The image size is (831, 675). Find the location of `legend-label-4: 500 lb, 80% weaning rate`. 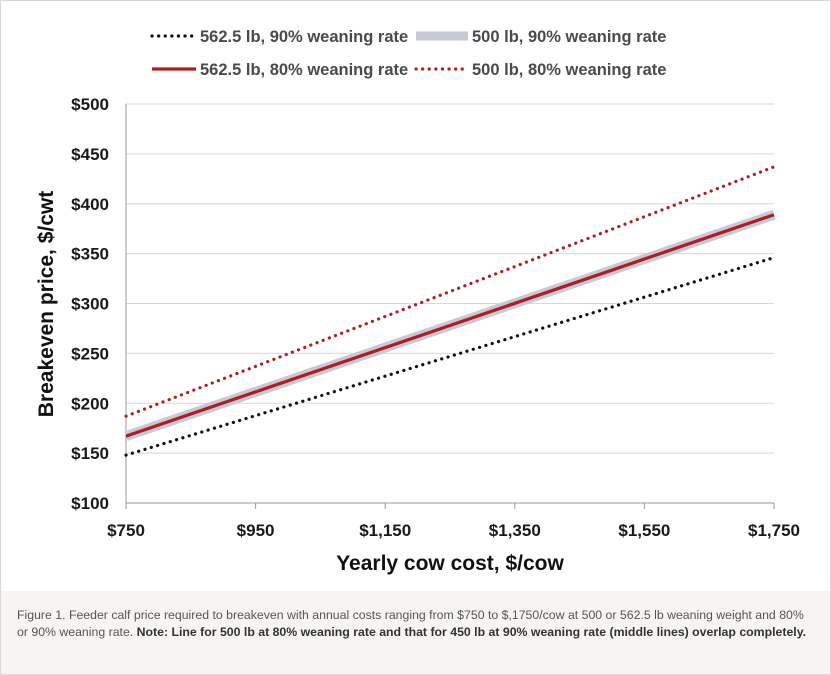

legend-label-4: 500 lb, 80% weaning rate is located at coordinates (569, 70).